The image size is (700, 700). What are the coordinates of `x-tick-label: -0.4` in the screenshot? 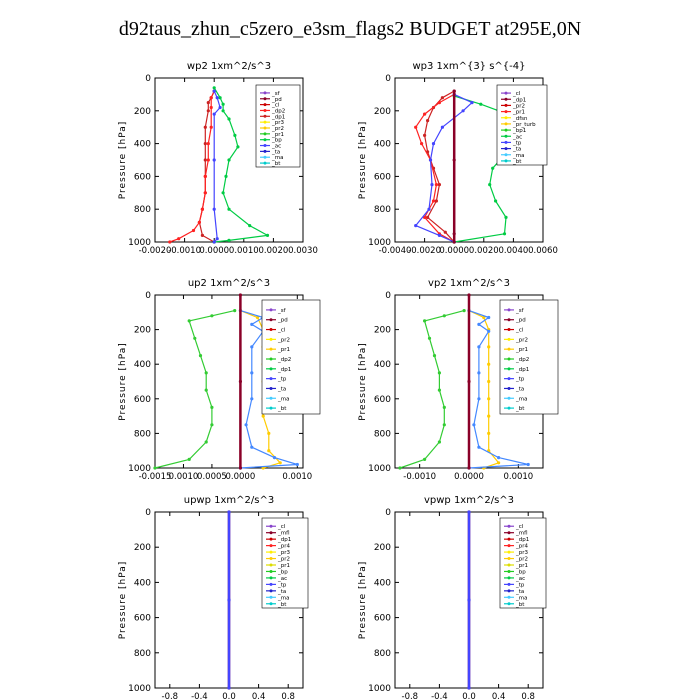 It's located at (439, 696).